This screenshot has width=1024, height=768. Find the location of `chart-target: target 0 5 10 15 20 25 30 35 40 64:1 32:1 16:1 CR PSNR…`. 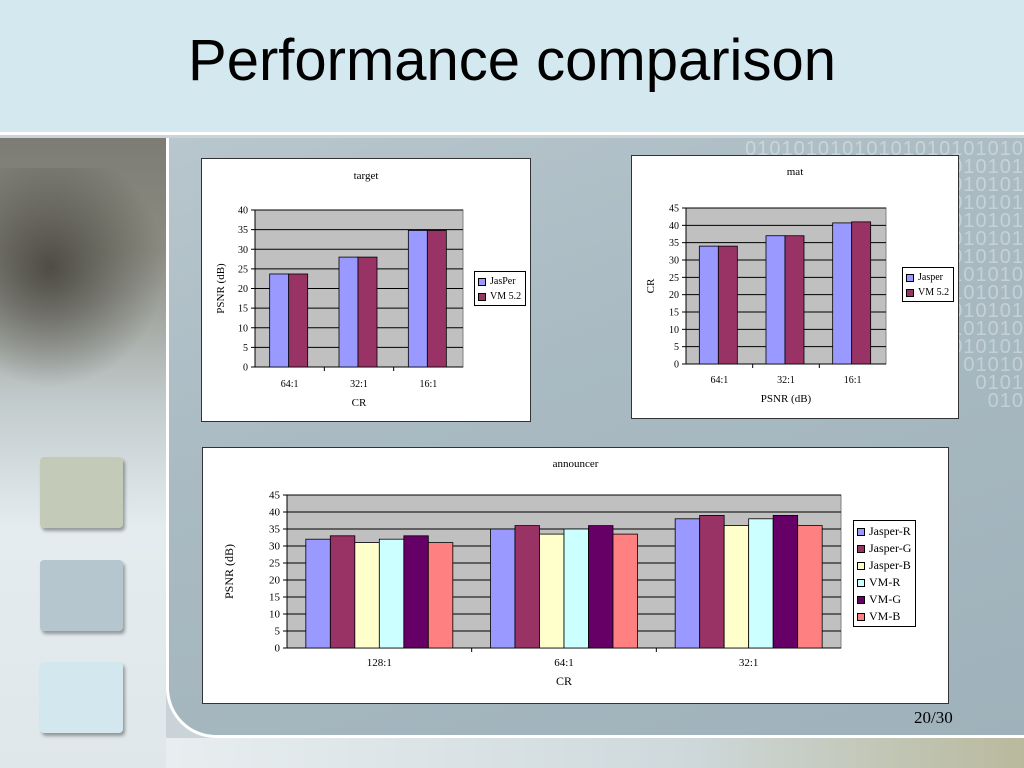

chart-target: target 0 5 10 15 20 25 30 35 40 64:1 32:1 16:1 CR PSNR… is located at coordinates (366, 290).